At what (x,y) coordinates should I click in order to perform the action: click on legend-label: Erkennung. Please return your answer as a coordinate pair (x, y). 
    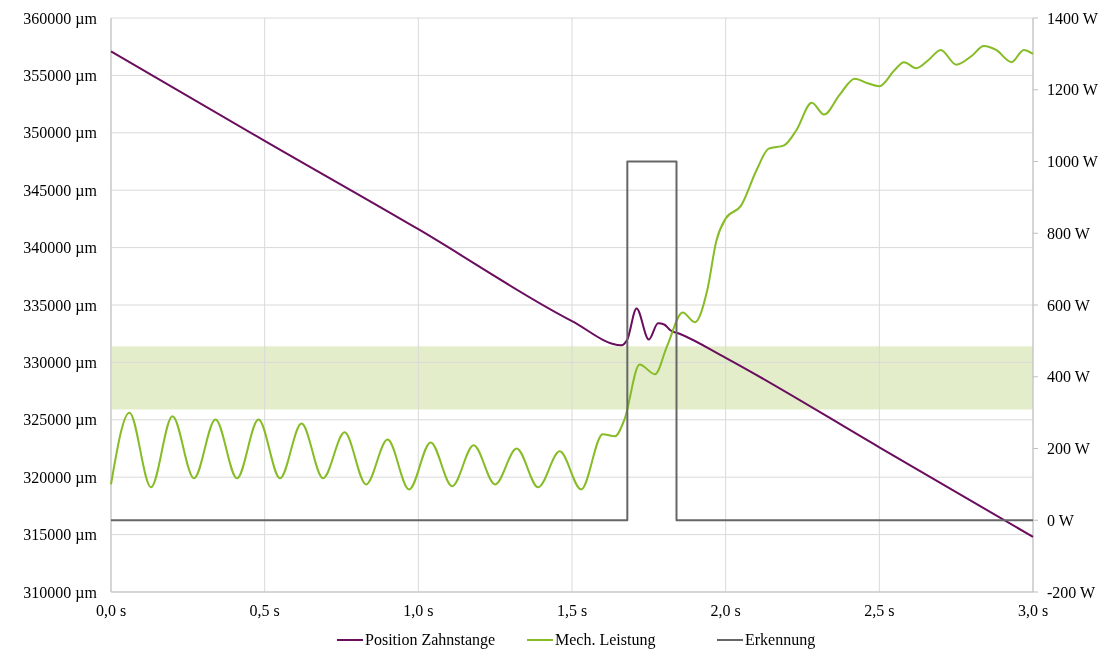
    Looking at the image, I should click on (780, 640).